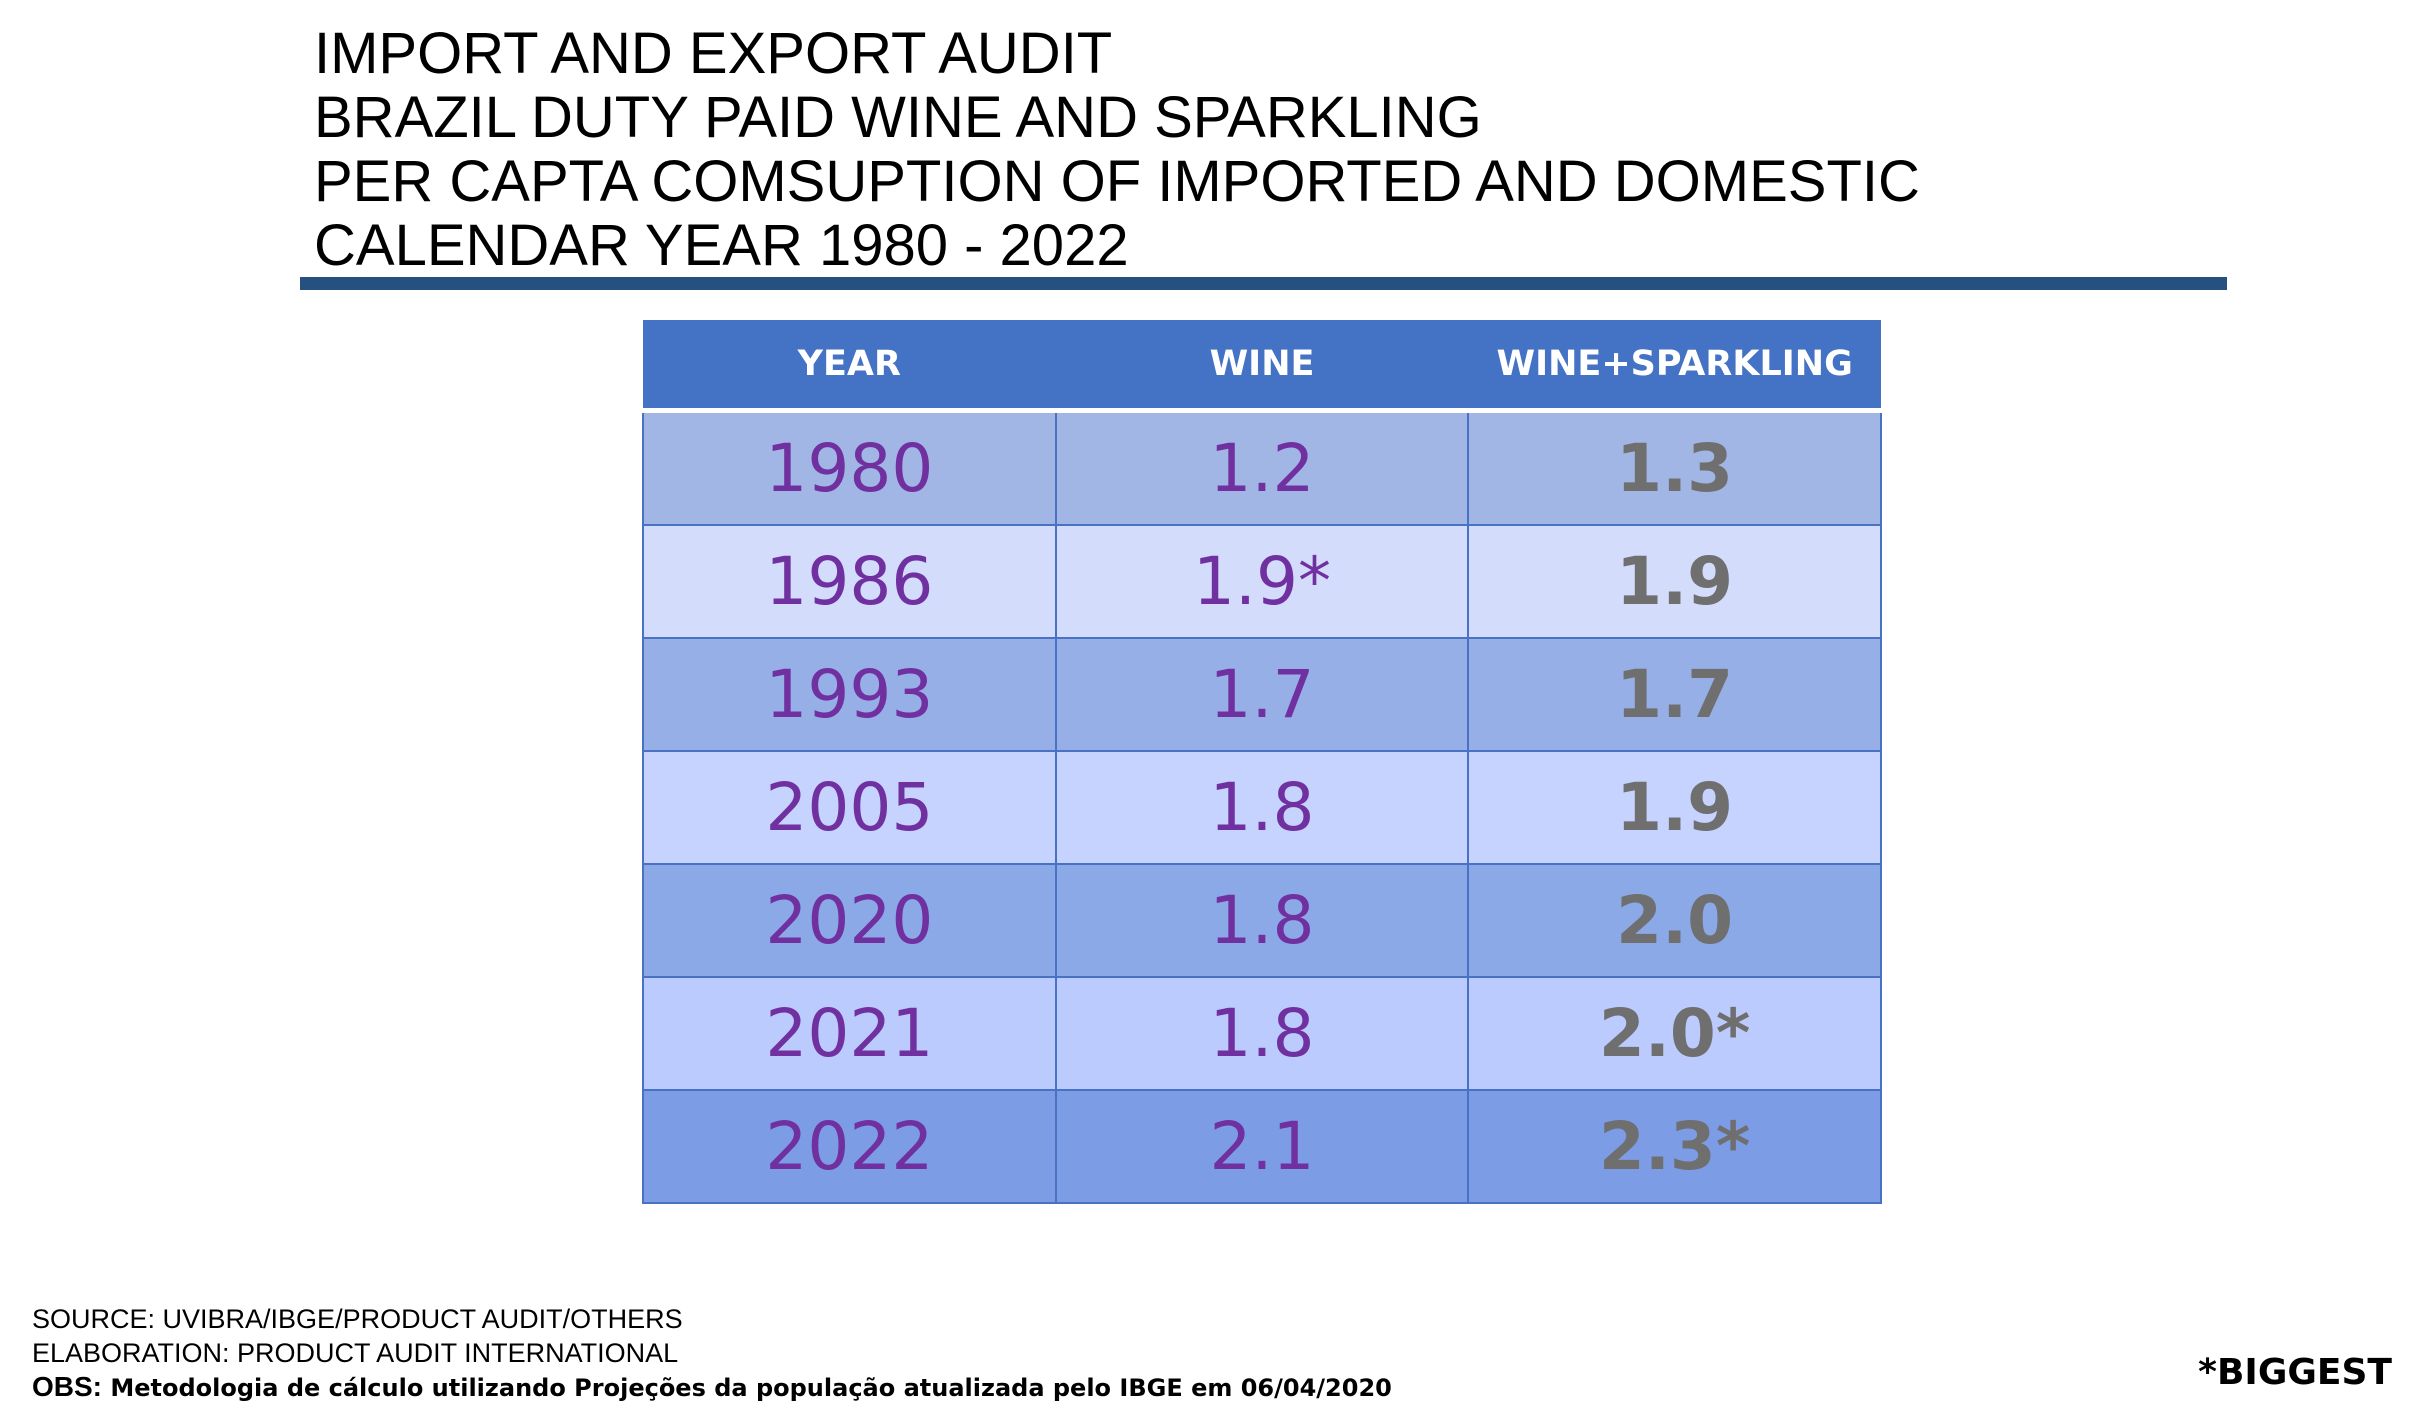 Image resolution: width=2416 pixels, height=1428 pixels. What do you see at coordinates (355, 1353) in the screenshot?
I see `elaboration-note: ELABORATION: PRODUCT AUDIT INTERNATIONAL` at bounding box center [355, 1353].